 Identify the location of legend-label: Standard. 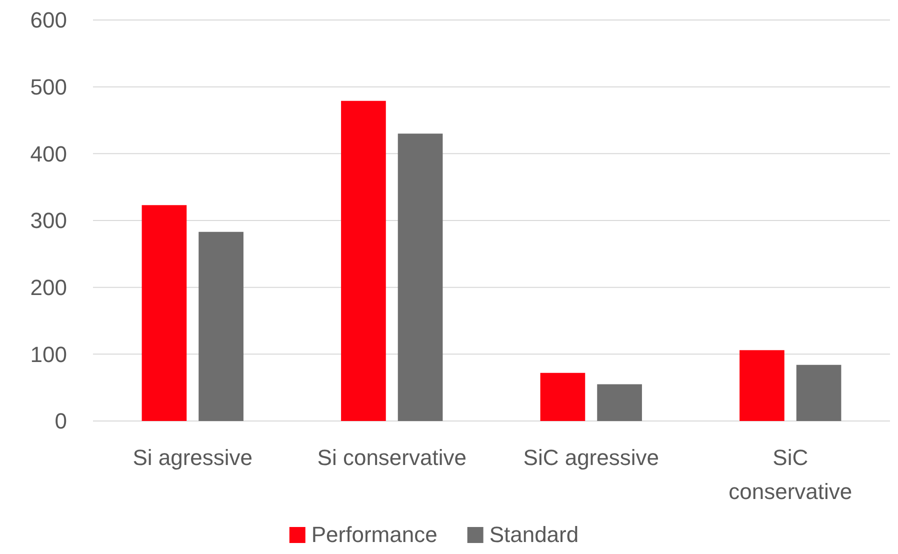
(534, 534).